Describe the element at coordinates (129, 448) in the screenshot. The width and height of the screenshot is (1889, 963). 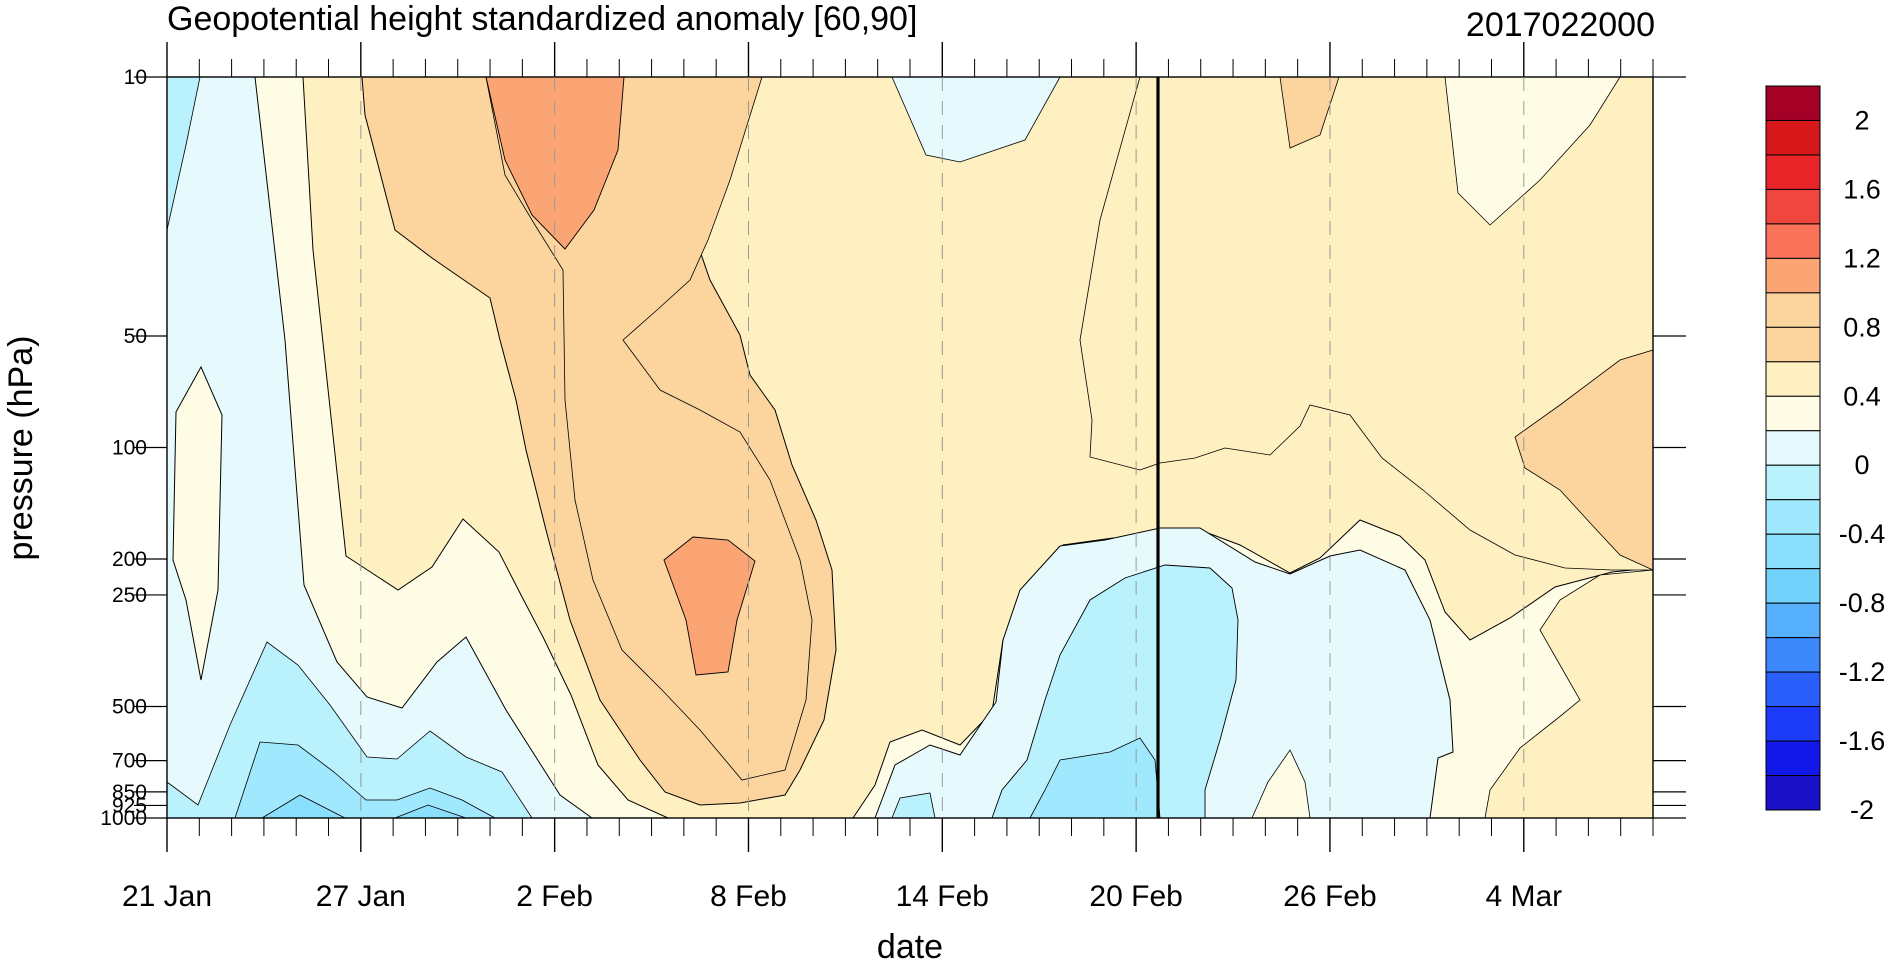
I see `y-tick-label: 100` at that location.